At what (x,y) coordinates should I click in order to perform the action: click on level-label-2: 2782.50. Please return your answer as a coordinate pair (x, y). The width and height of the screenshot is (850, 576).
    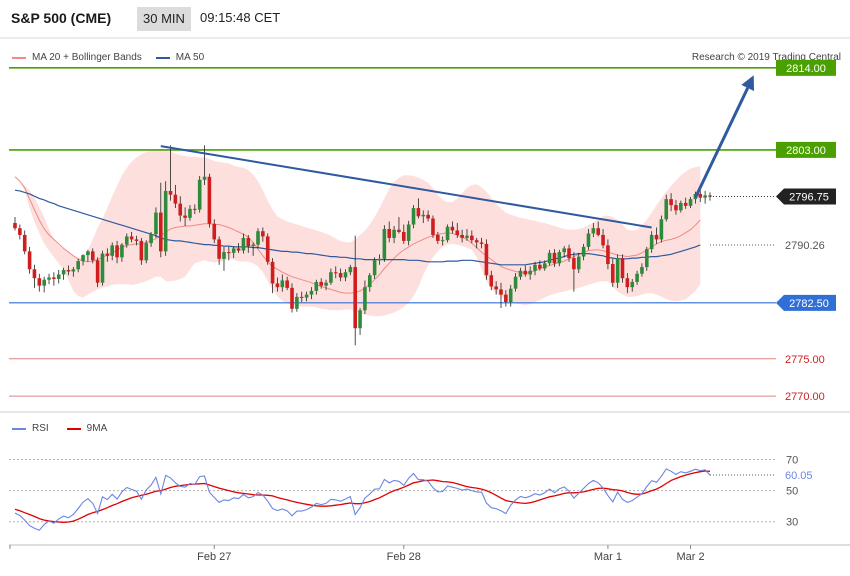
    Looking at the image, I should click on (806, 302).